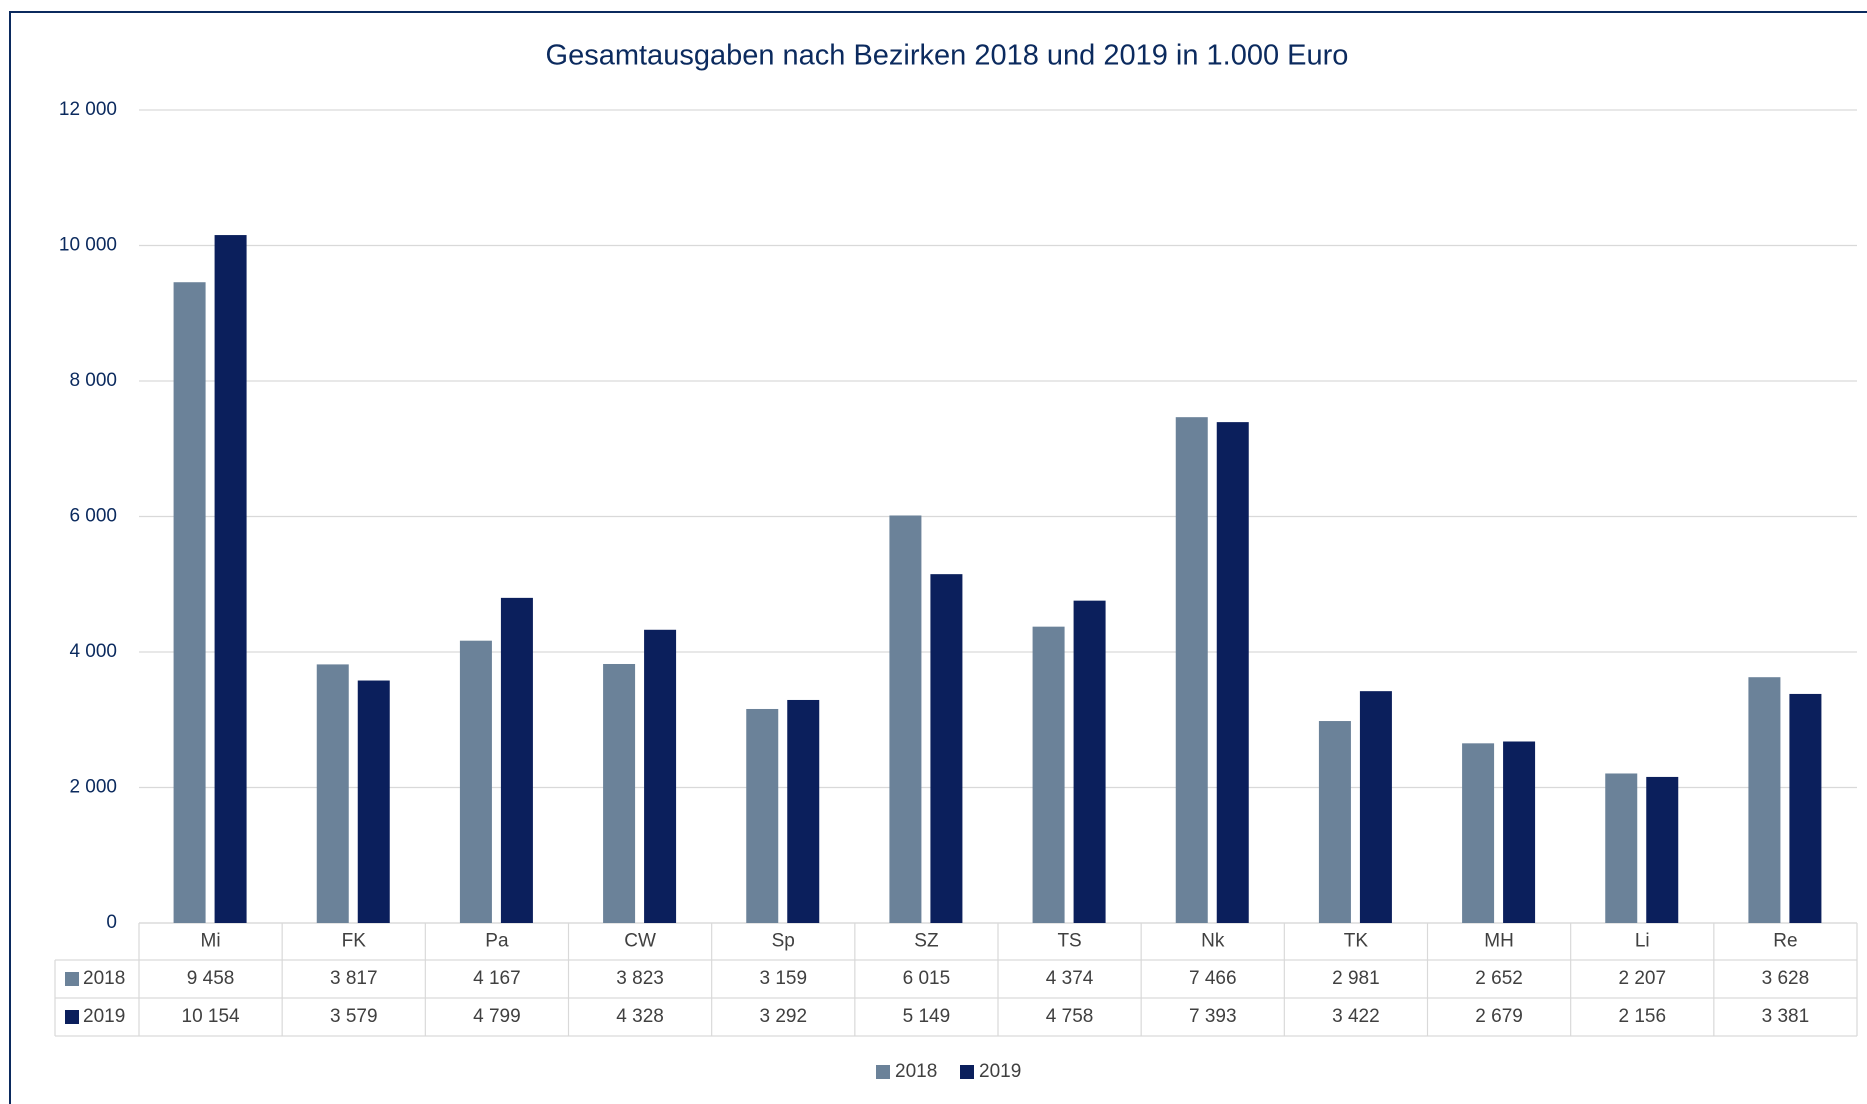  What do you see at coordinates (497, 1016) in the screenshot?
I see `table-value: 4 799` at bounding box center [497, 1016].